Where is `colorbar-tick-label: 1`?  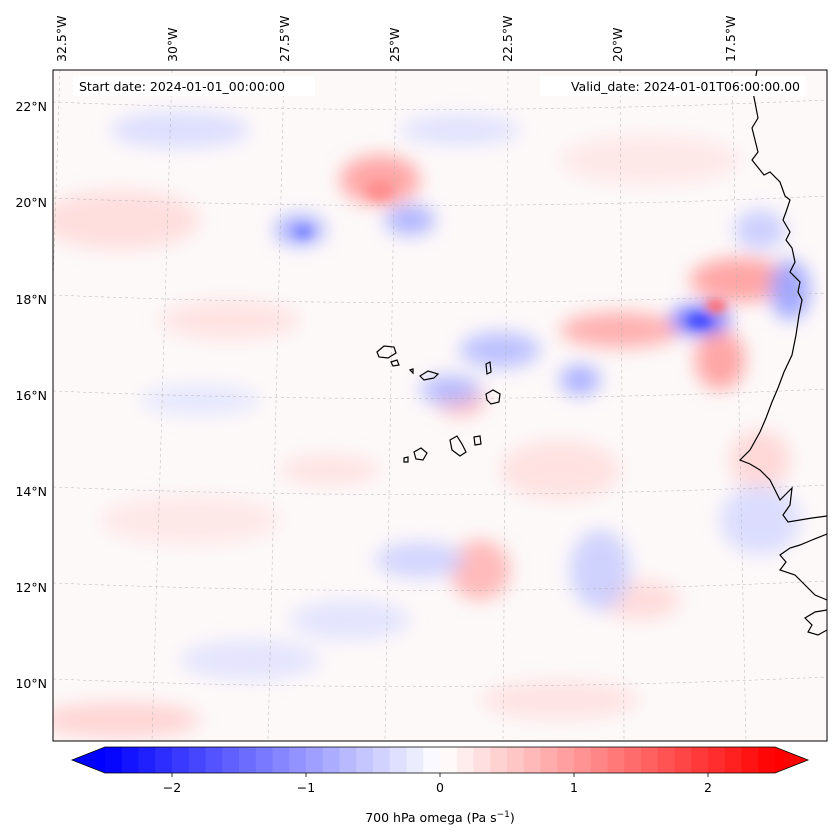
colorbar-tick-label: 1 is located at coordinates (574, 787).